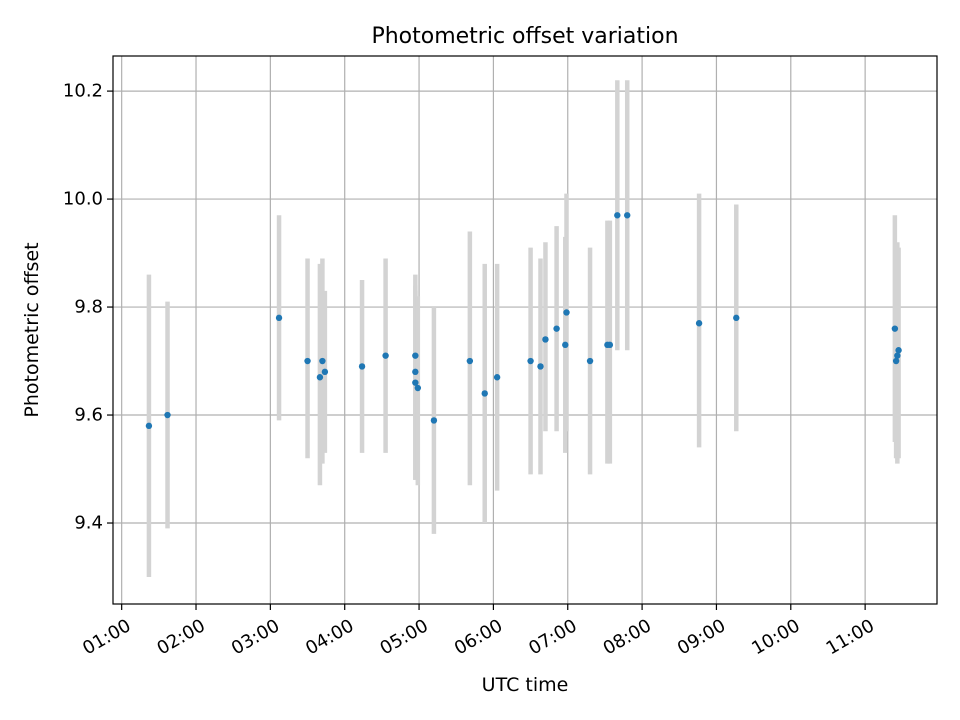  Describe the element at coordinates (83, 199) in the screenshot. I see `y-tick-label: 10.0` at that location.